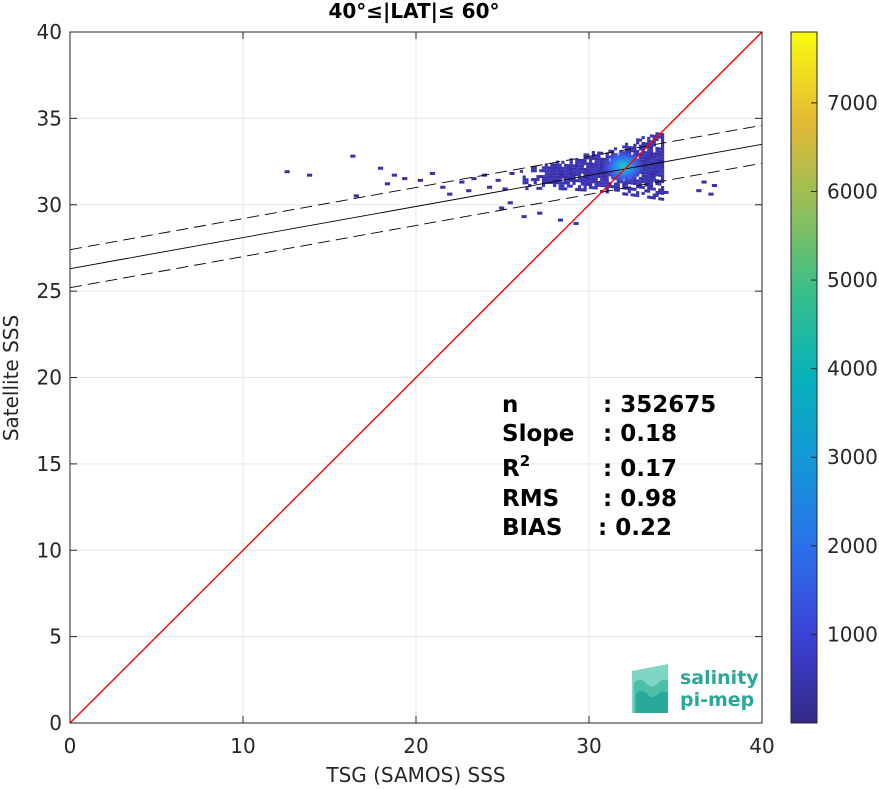  I want to click on stat-rms-key: RMS, so click(530, 499).